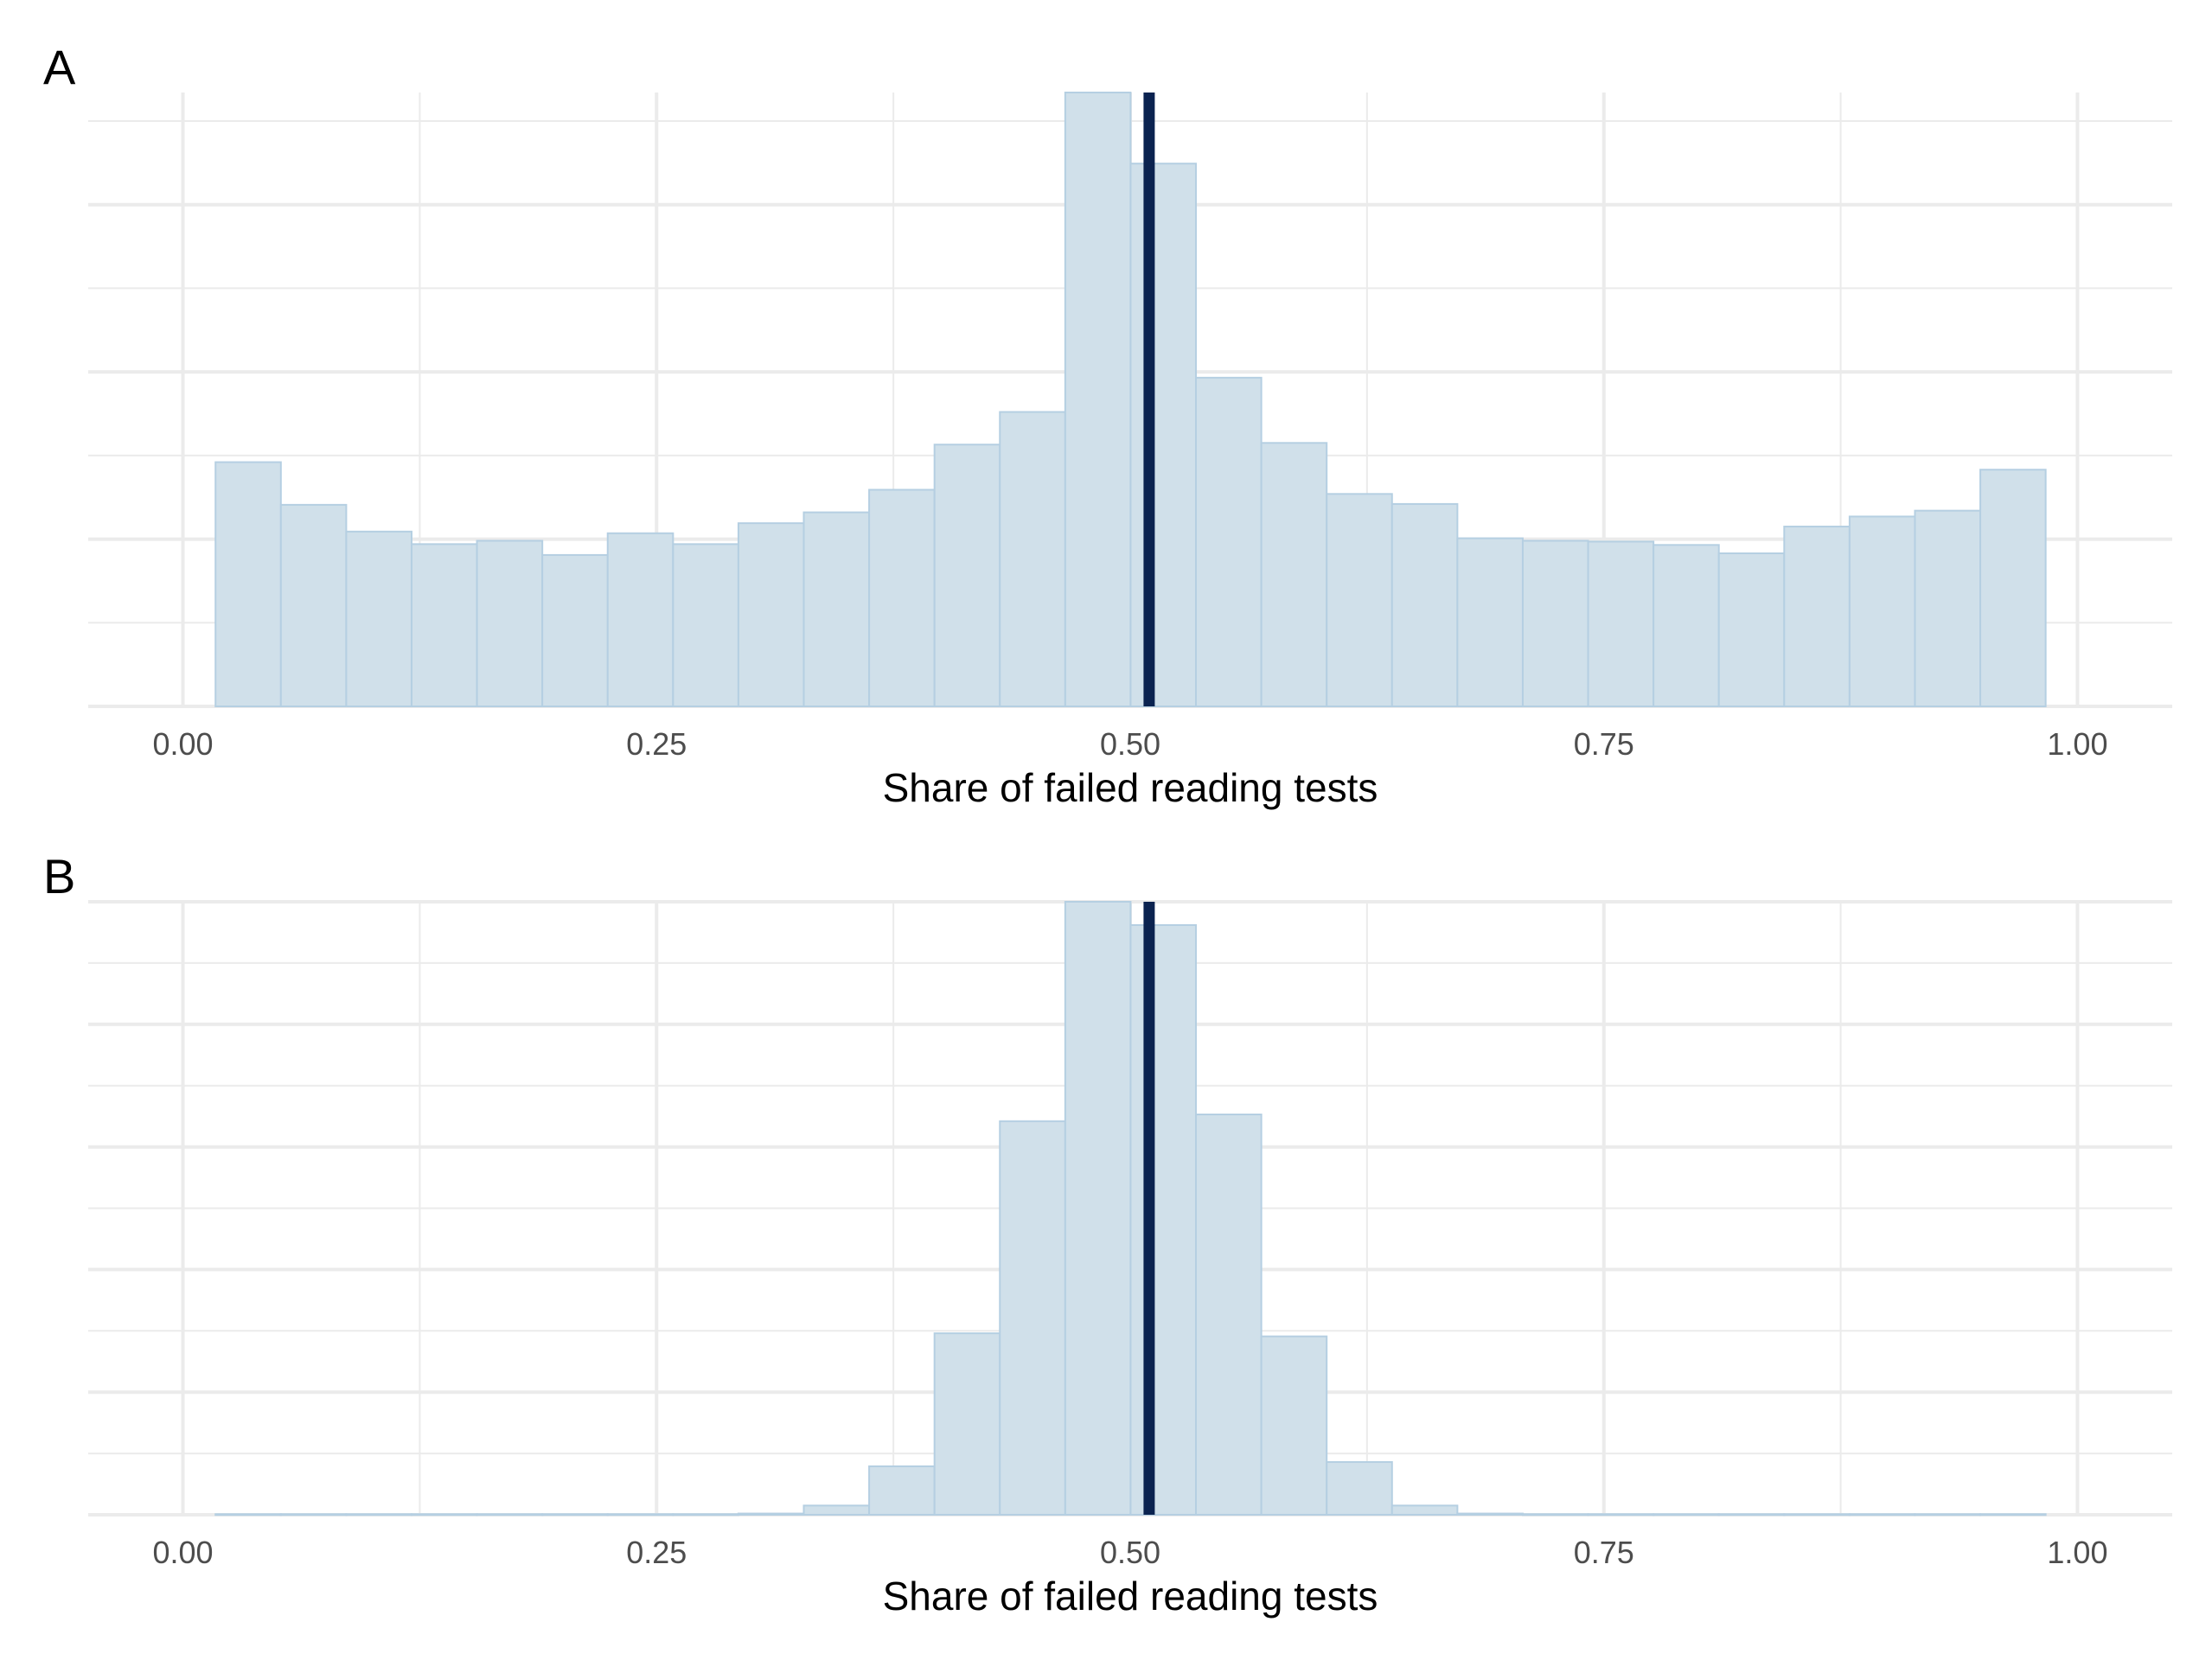  I want to click on panel-a-x-tick-labels: 0.00 0.25 0.50 0.75 1.00, so click(1130, 744).